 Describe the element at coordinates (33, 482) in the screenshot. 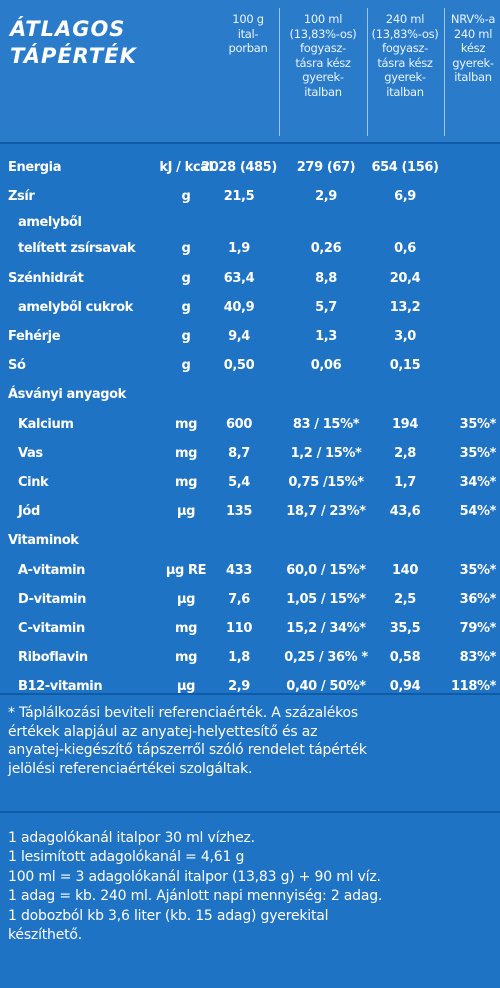

I see `row-label: Cink` at that location.